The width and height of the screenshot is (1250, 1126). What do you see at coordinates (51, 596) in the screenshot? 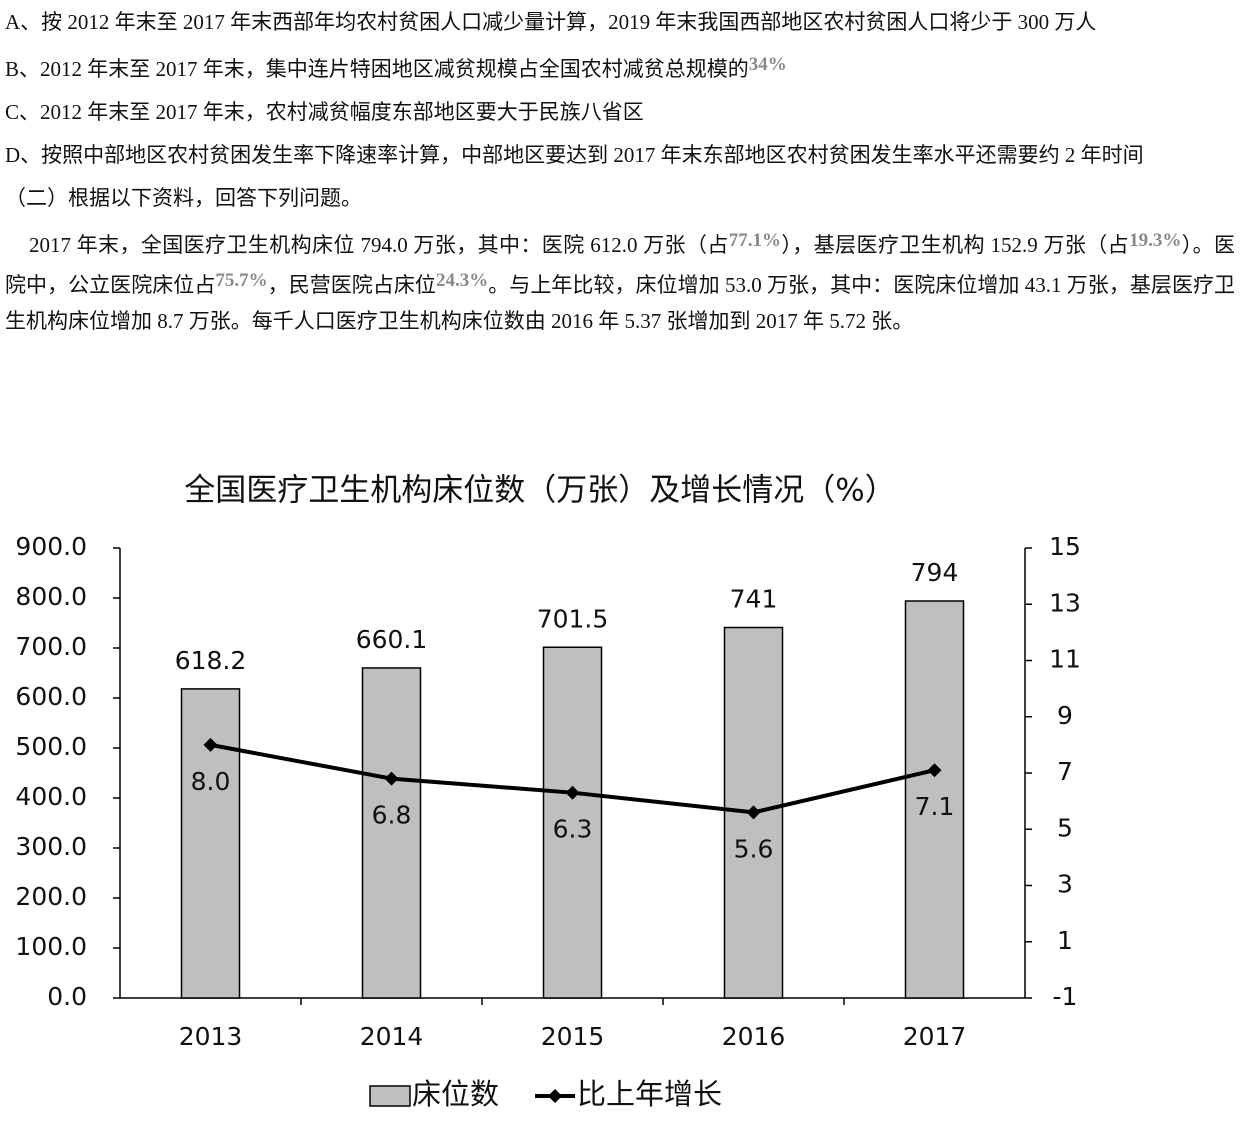
I see `y-tick-label: 800.0` at bounding box center [51, 596].